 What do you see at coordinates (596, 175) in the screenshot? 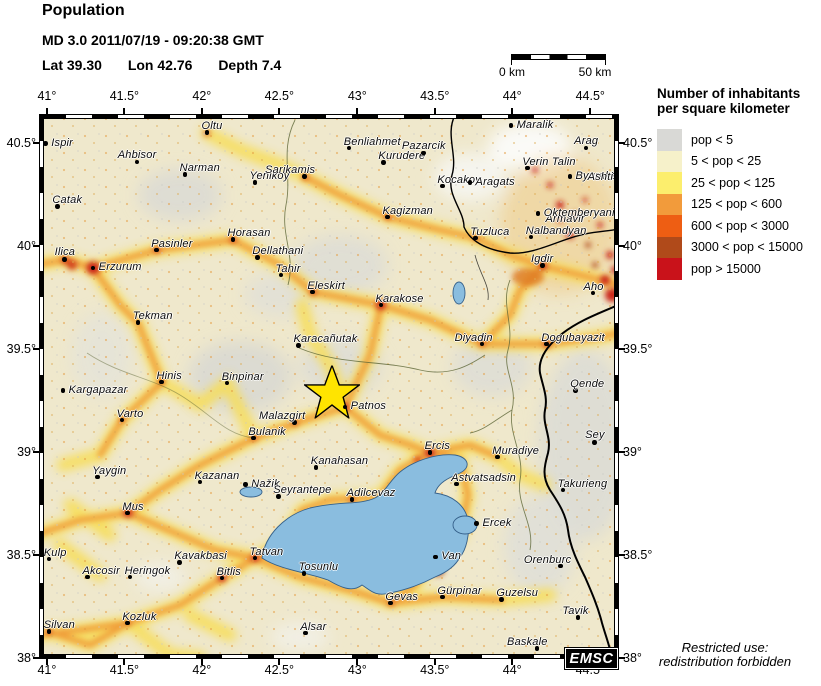
I see `town-label: Byuraka` at bounding box center [596, 175].